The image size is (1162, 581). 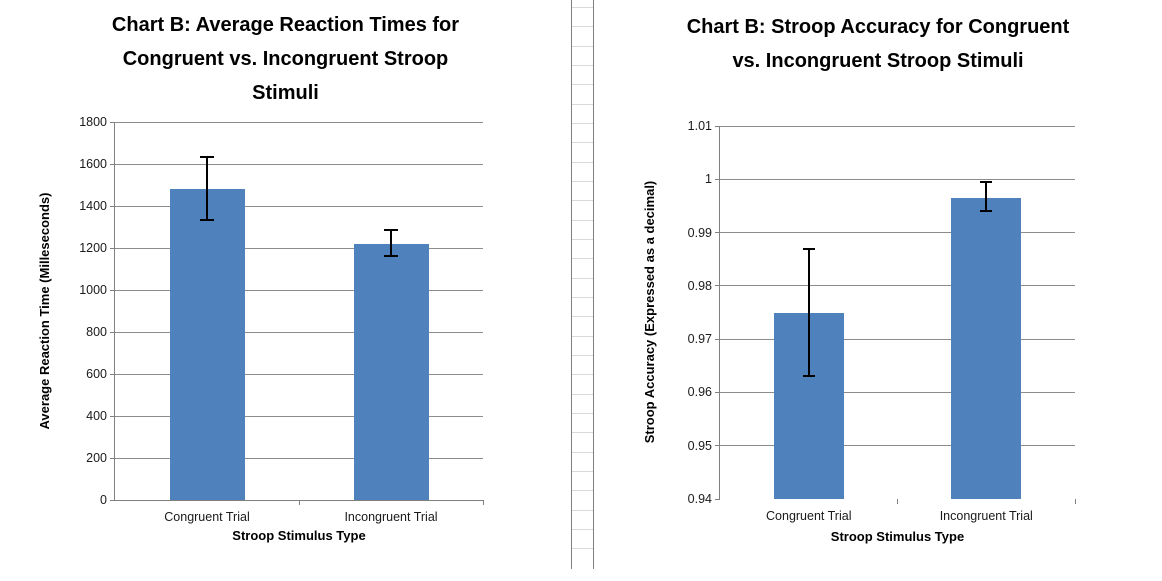 I want to click on y-tick-label: 1000, so click(x=93, y=290).